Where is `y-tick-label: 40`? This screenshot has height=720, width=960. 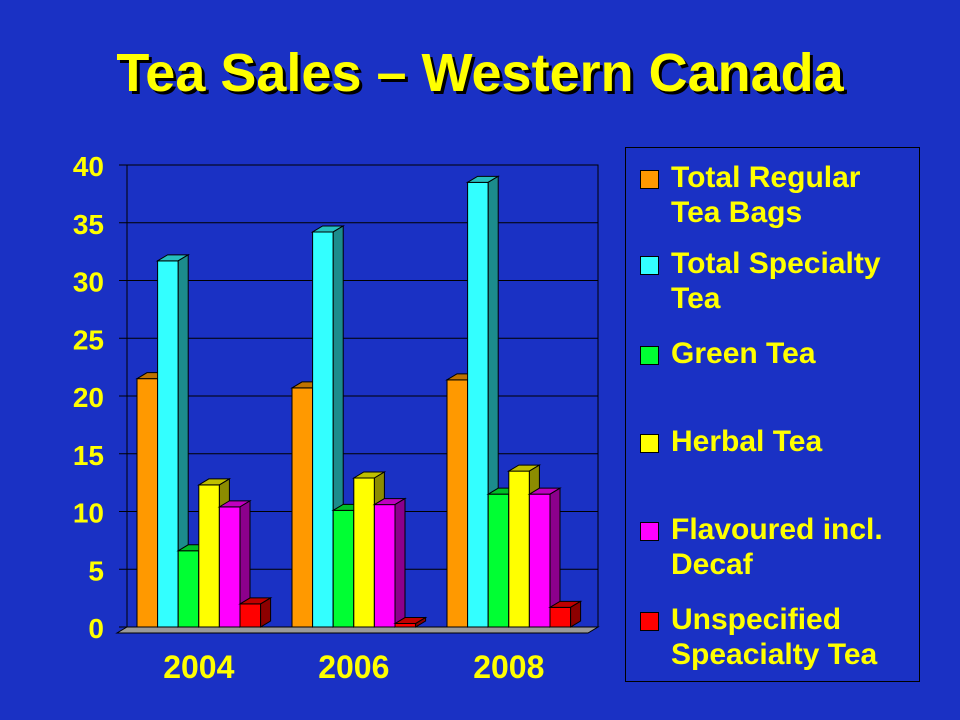
y-tick-label: 40 is located at coordinates (88, 166).